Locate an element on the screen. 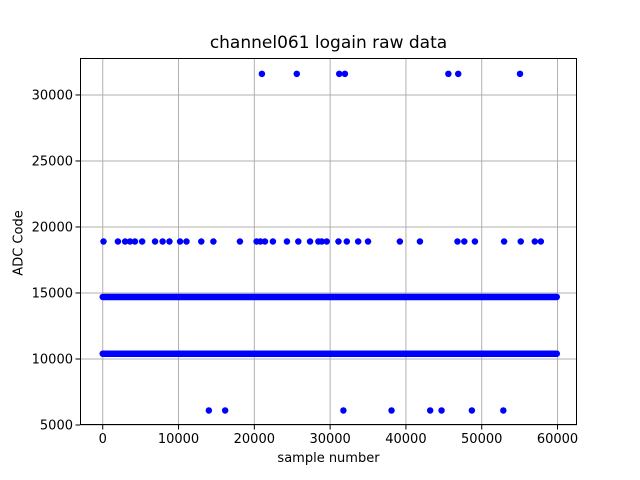 This screenshot has height=480, width=640. x-tick-label: 30000 is located at coordinates (329, 439).